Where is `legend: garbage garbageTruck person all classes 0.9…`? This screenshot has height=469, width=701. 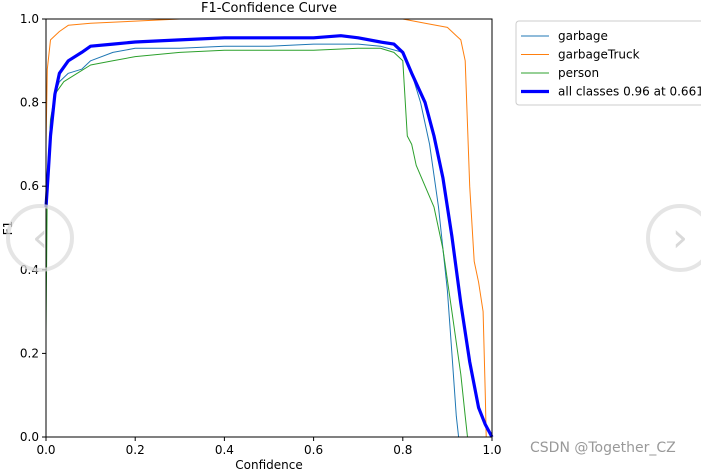 legend: garbage garbageTruck person all classes 0.9… is located at coordinates (608, 63).